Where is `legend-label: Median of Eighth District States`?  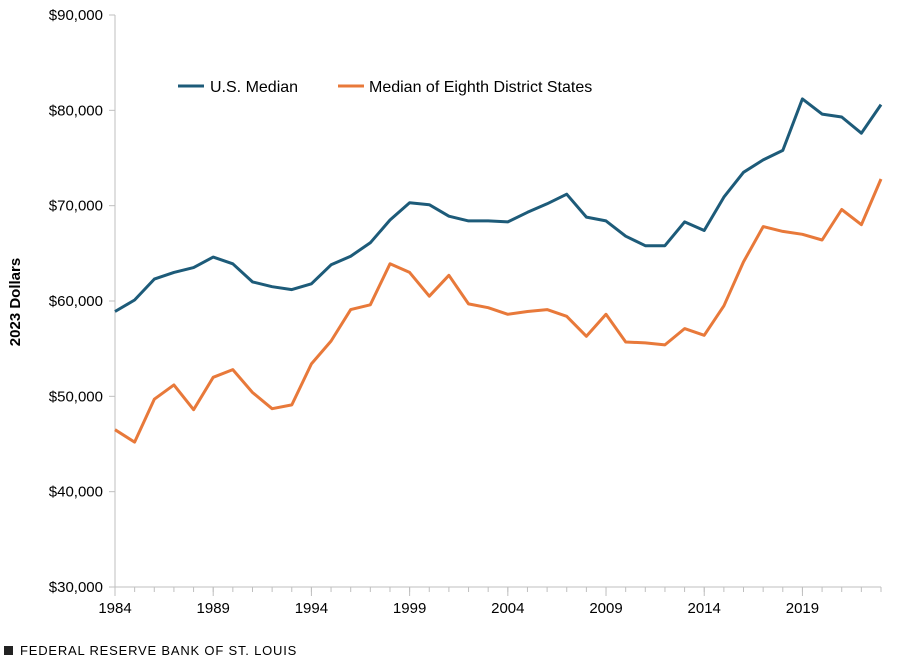 legend-label: Median of Eighth District States is located at coordinates (480, 87).